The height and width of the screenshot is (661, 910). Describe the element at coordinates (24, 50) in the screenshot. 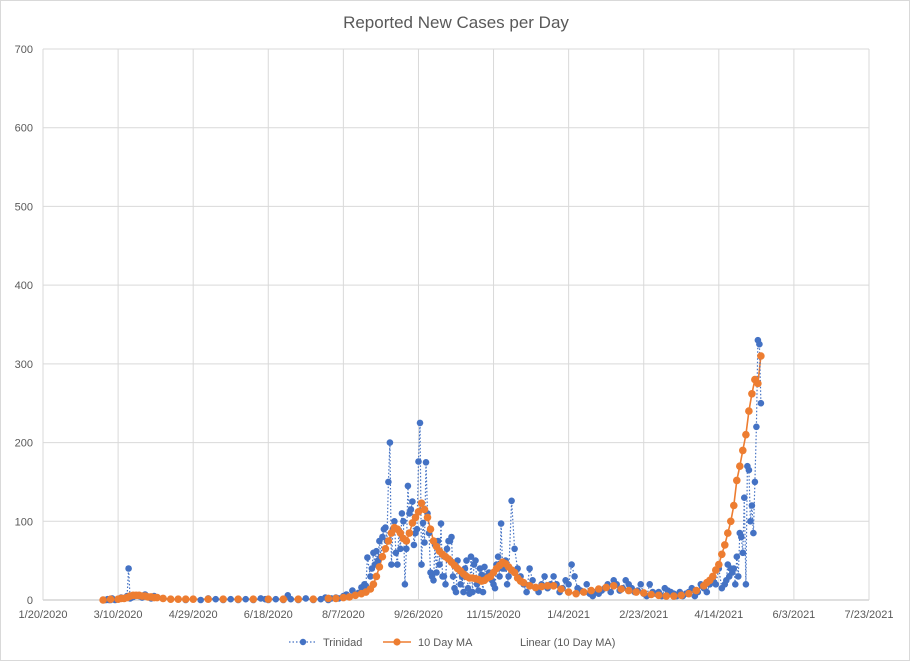

I see `y-tick-label: 700` at that location.